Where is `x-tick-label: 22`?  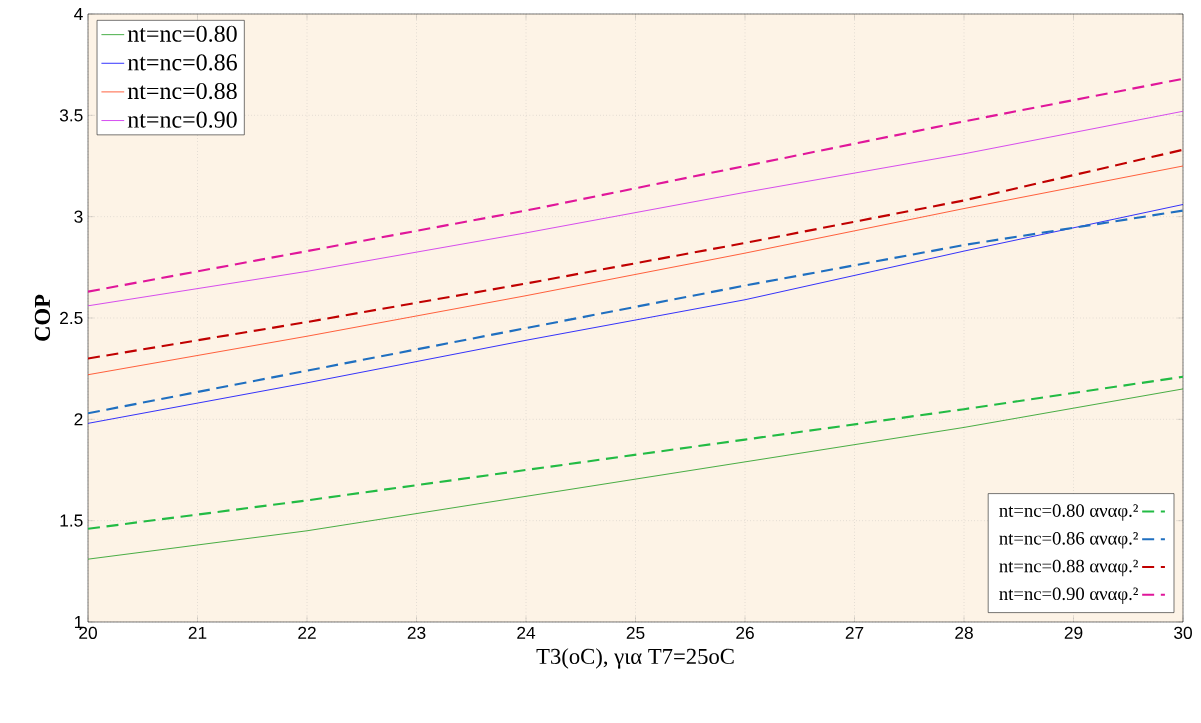 x-tick-label: 22 is located at coordinates (307, 632).